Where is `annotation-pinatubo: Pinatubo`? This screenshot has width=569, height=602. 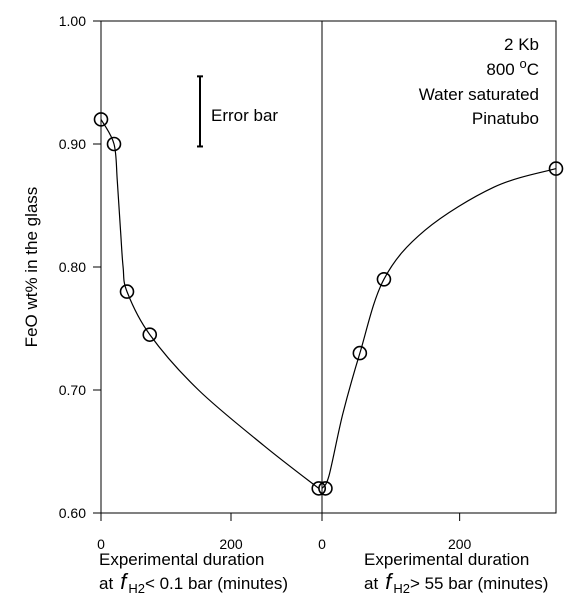 annotation-pinatubo: Pinatubo is located at coordinates (505, 118).